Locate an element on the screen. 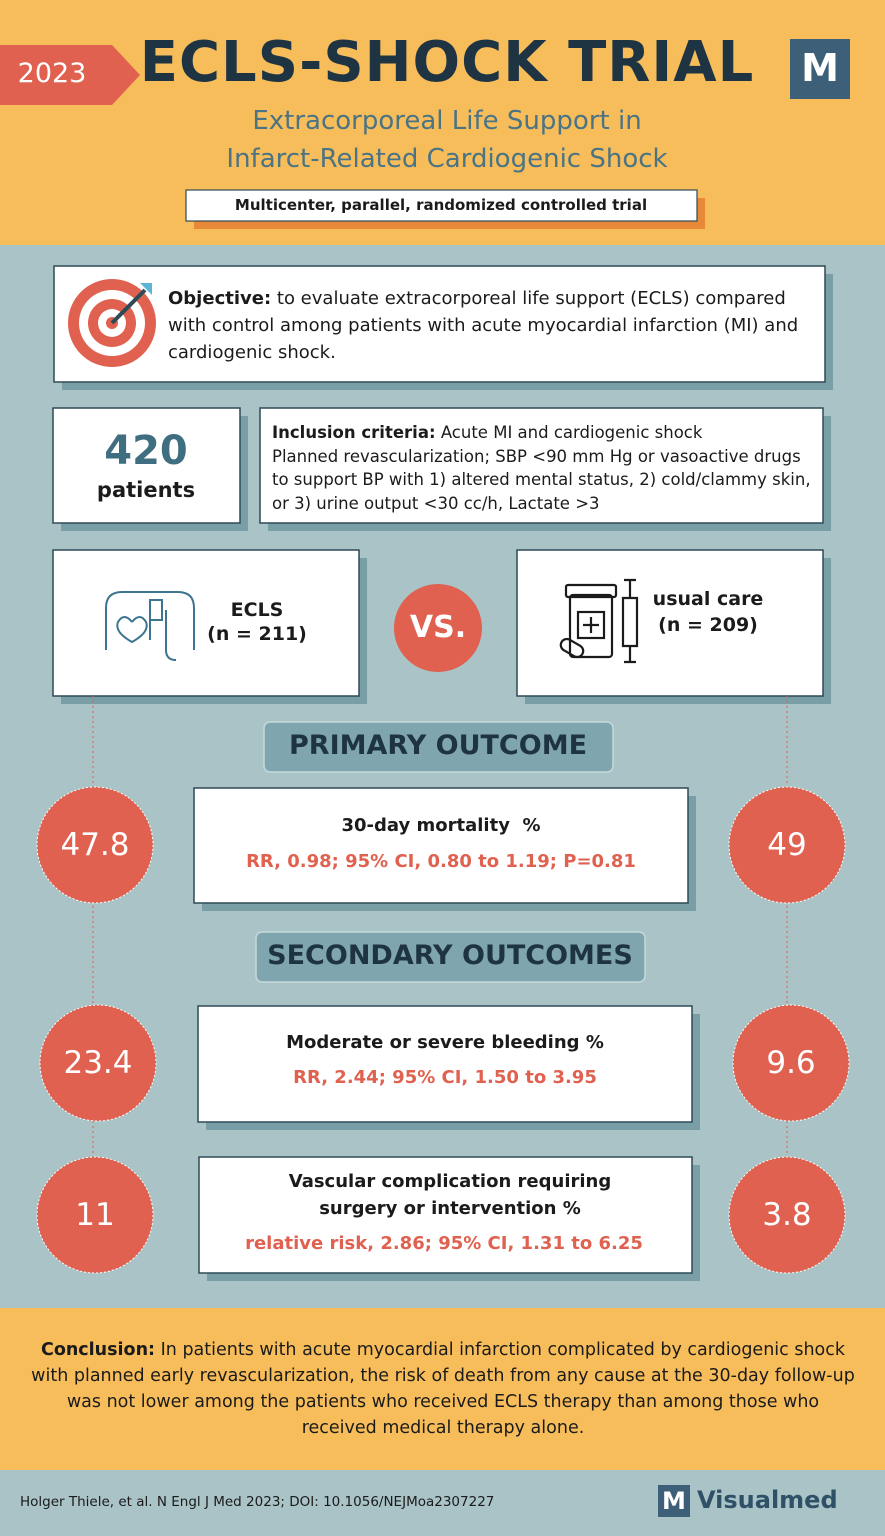 Image resolution: width=885 pixels, height=1536 pixels. year: 2023 is located at coordinates (52, 73).